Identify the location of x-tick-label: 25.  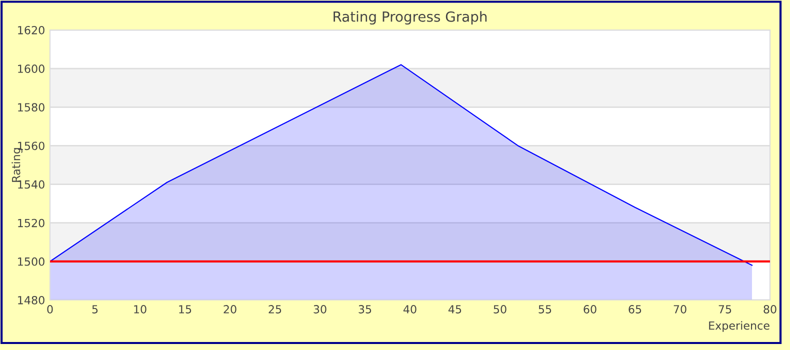
(275, 309).